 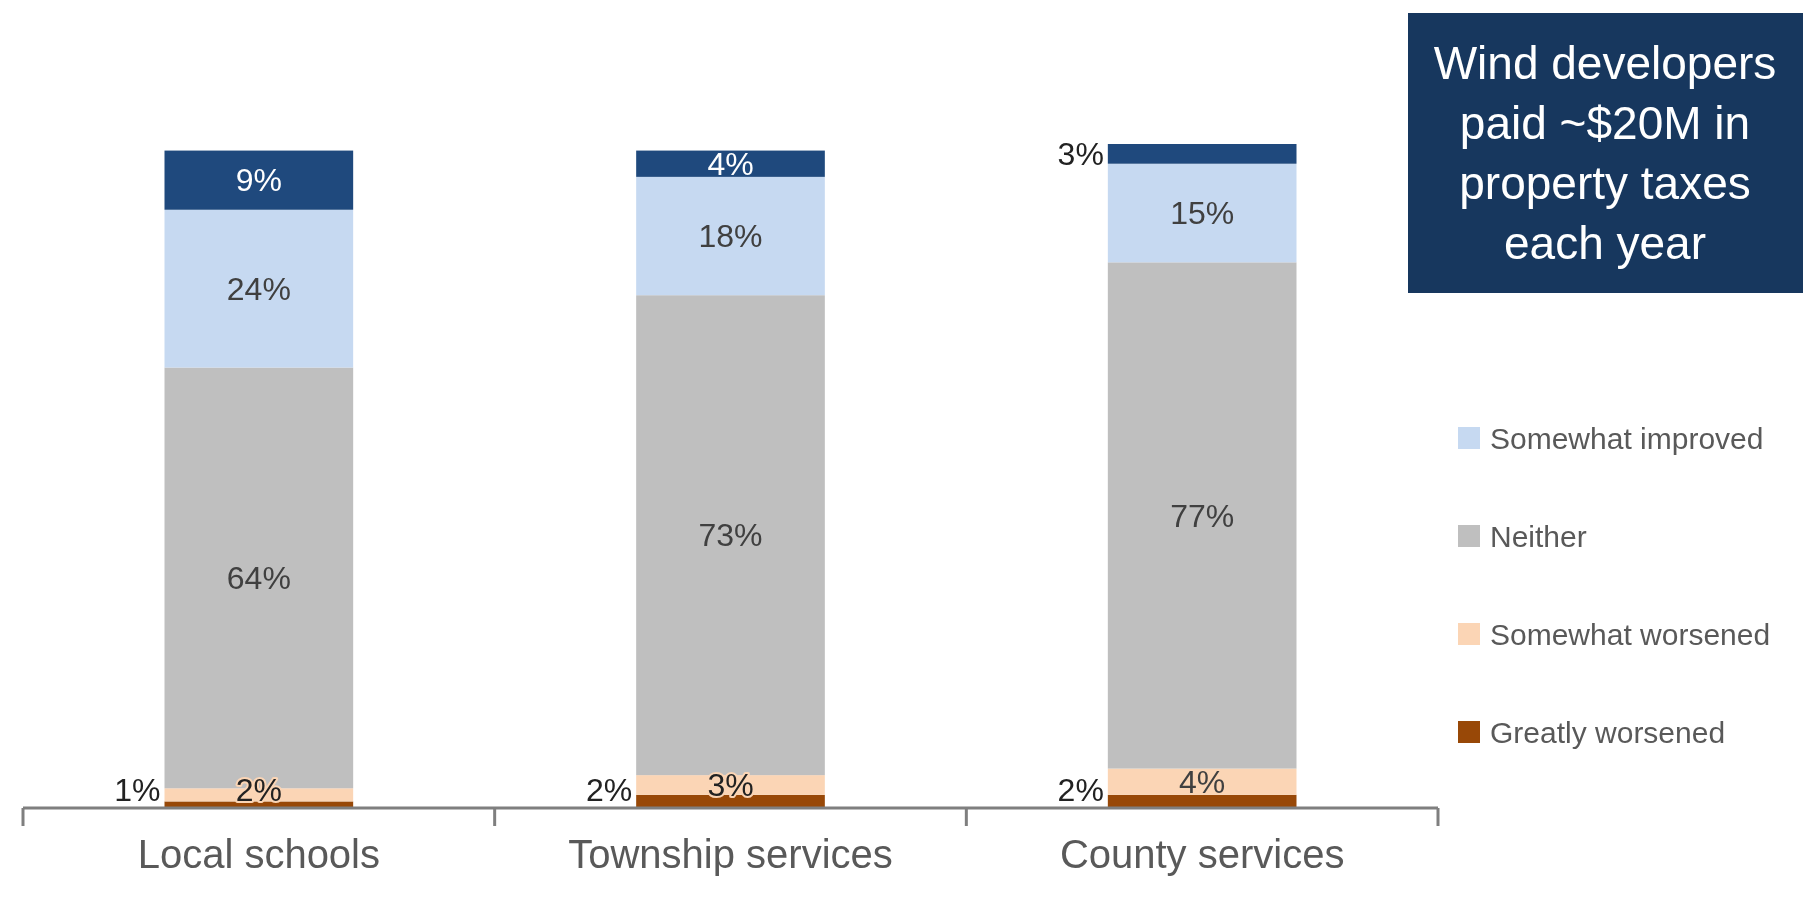 I want to click on x-tick-label: County services, so click(x=1202, y=854).